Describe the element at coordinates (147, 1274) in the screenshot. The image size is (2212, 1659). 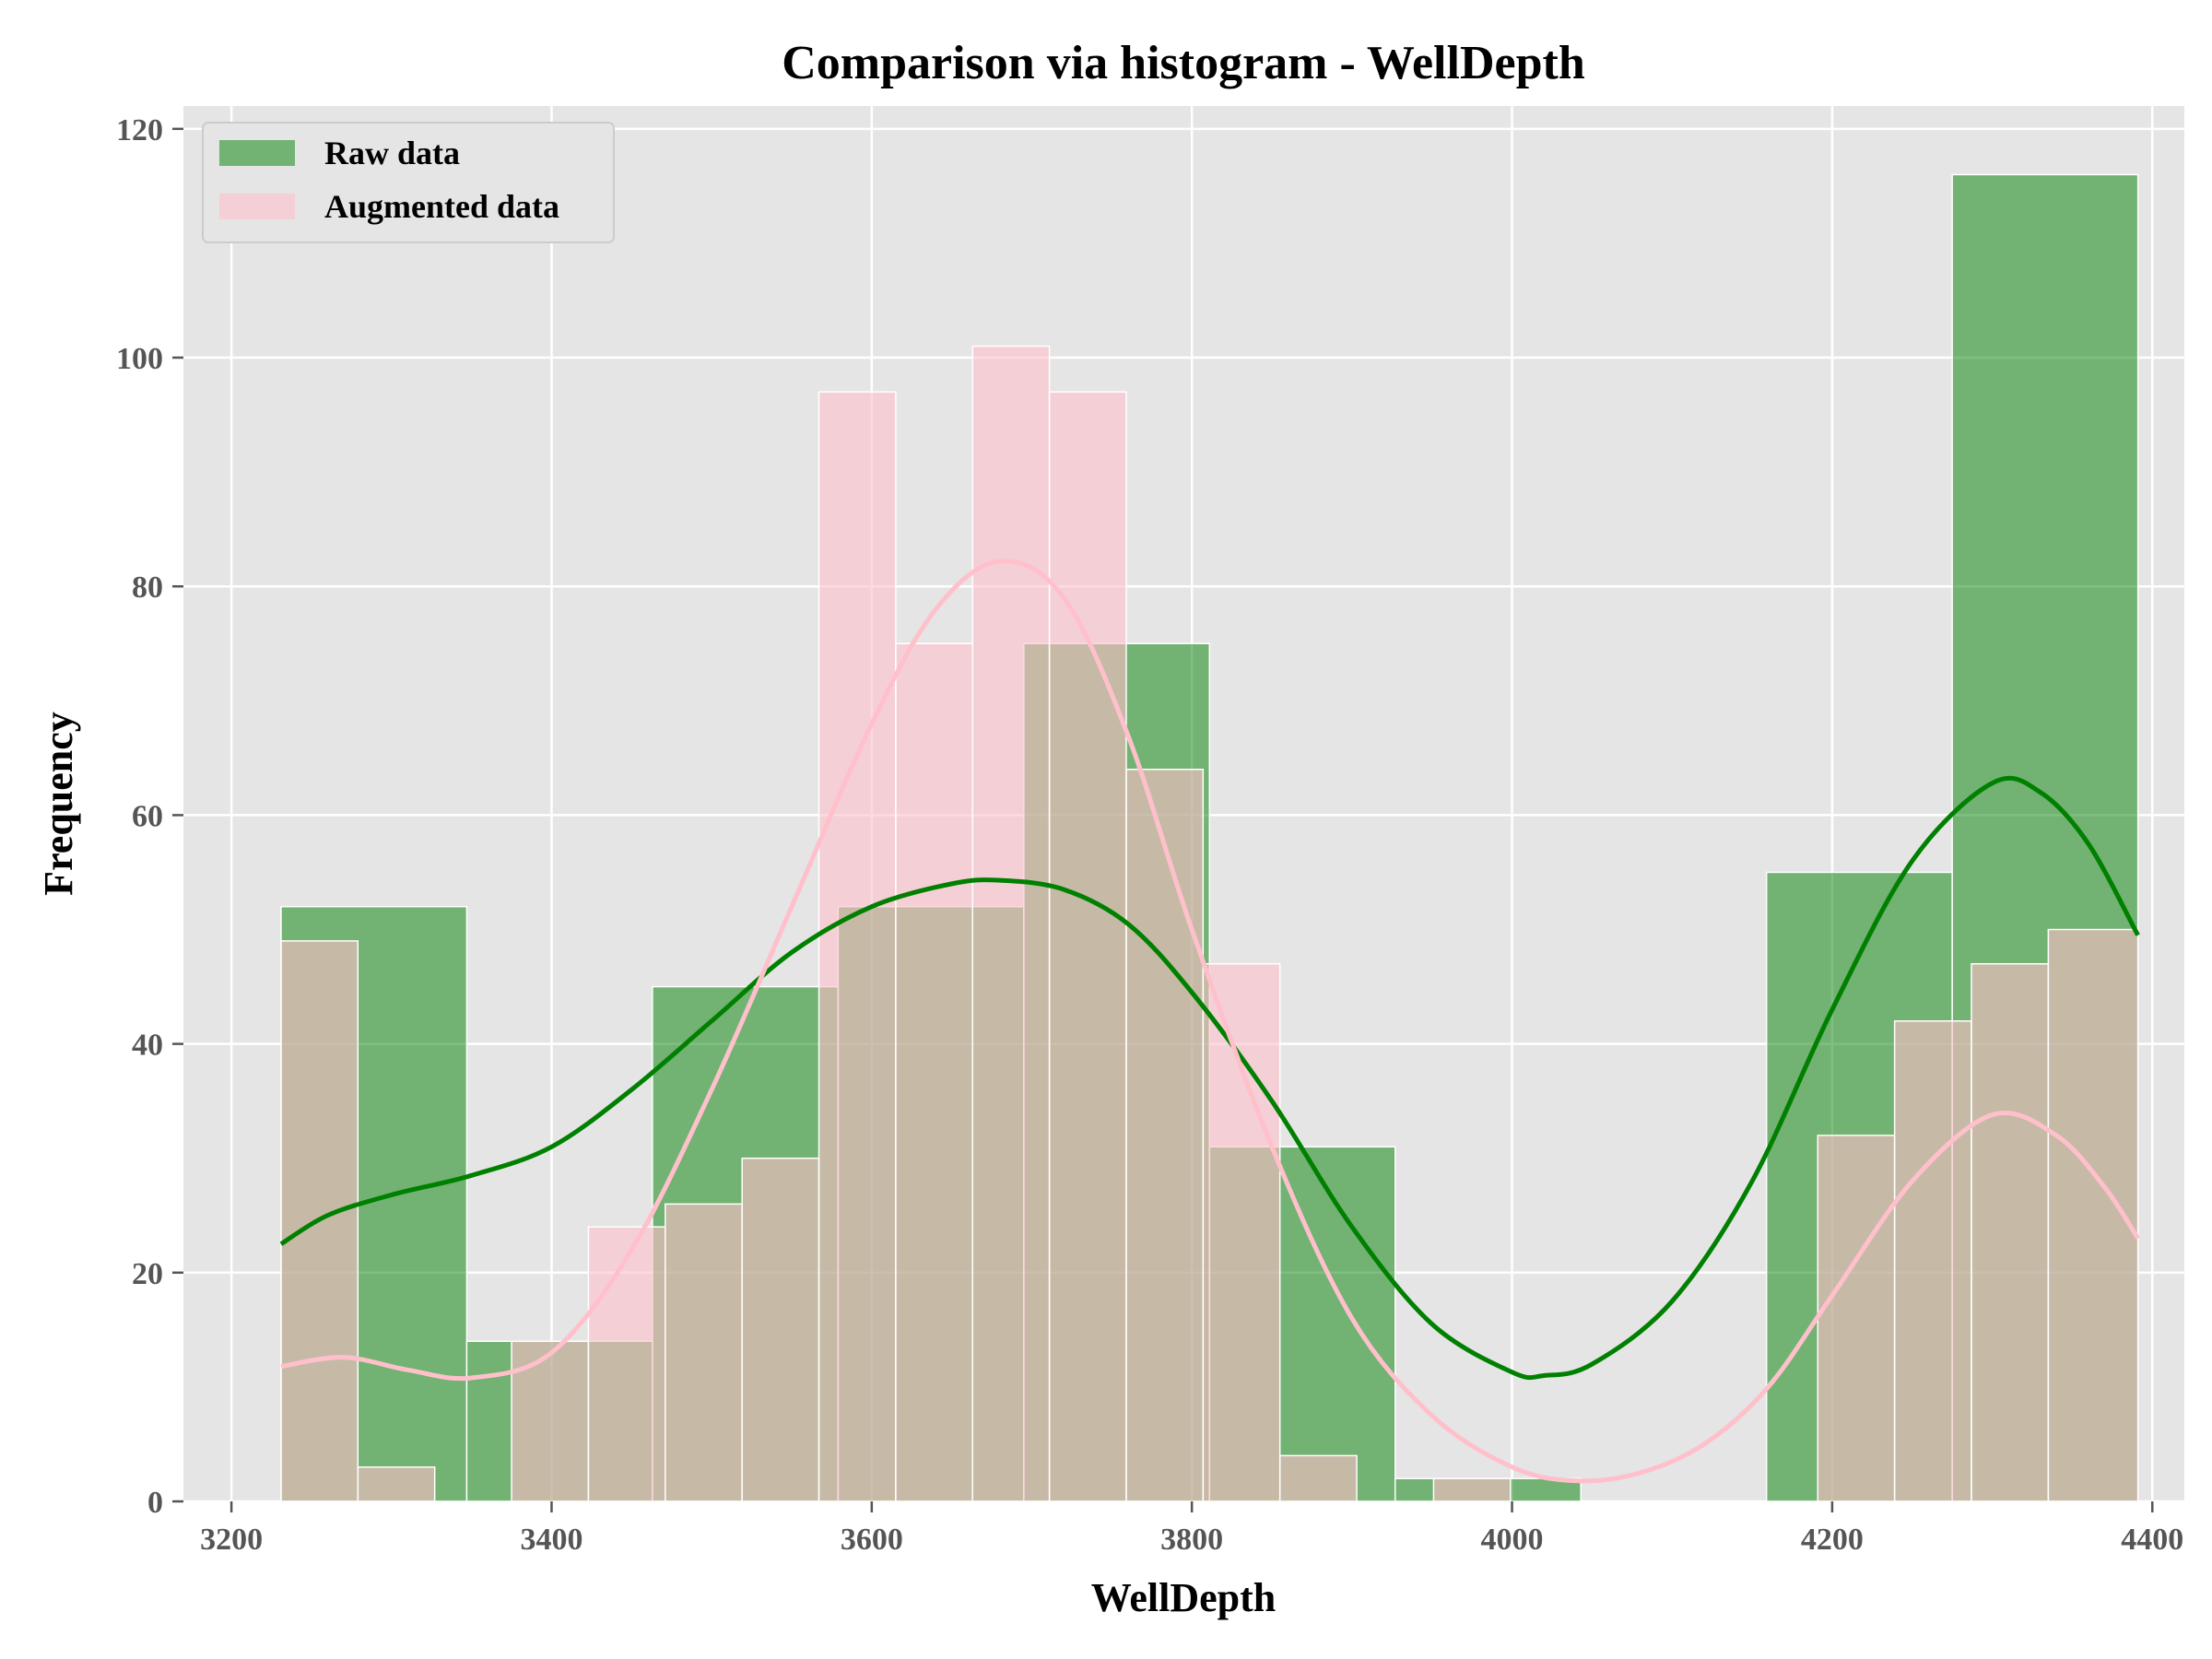
I see `y-tick-label: 20` at that location.